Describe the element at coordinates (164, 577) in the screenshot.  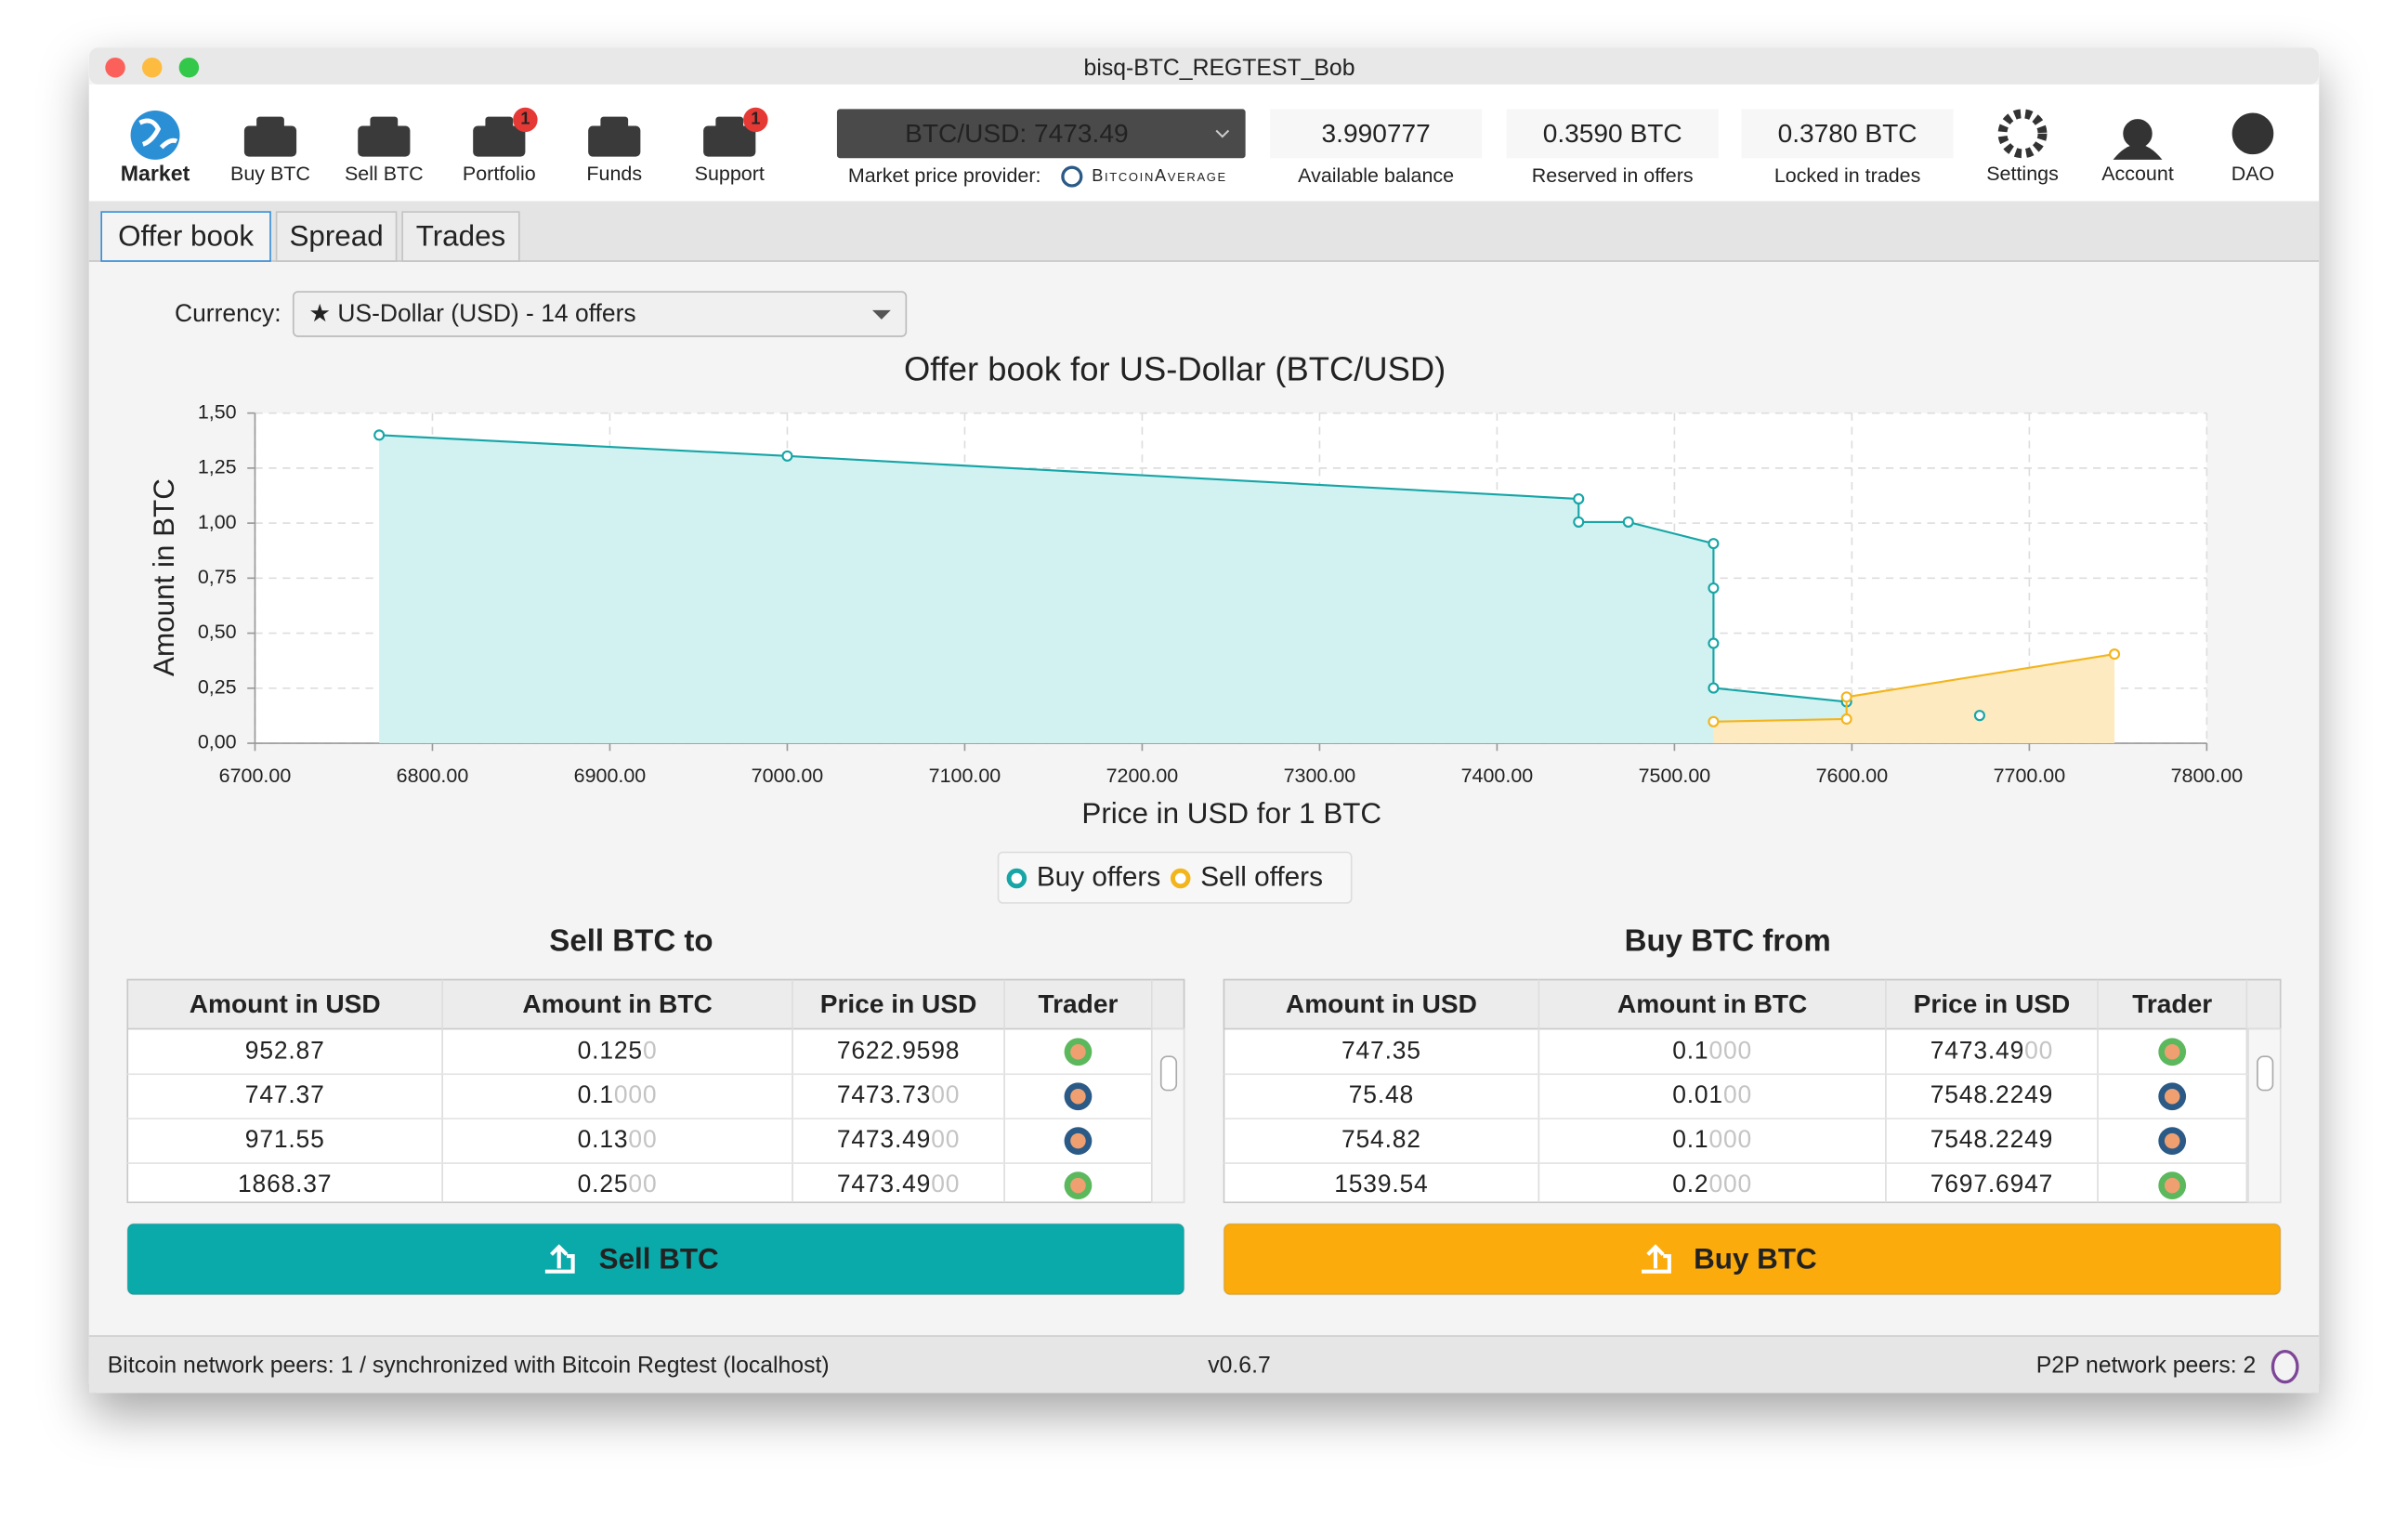
I see `y-axis-label: Amount in BTC` at that location.